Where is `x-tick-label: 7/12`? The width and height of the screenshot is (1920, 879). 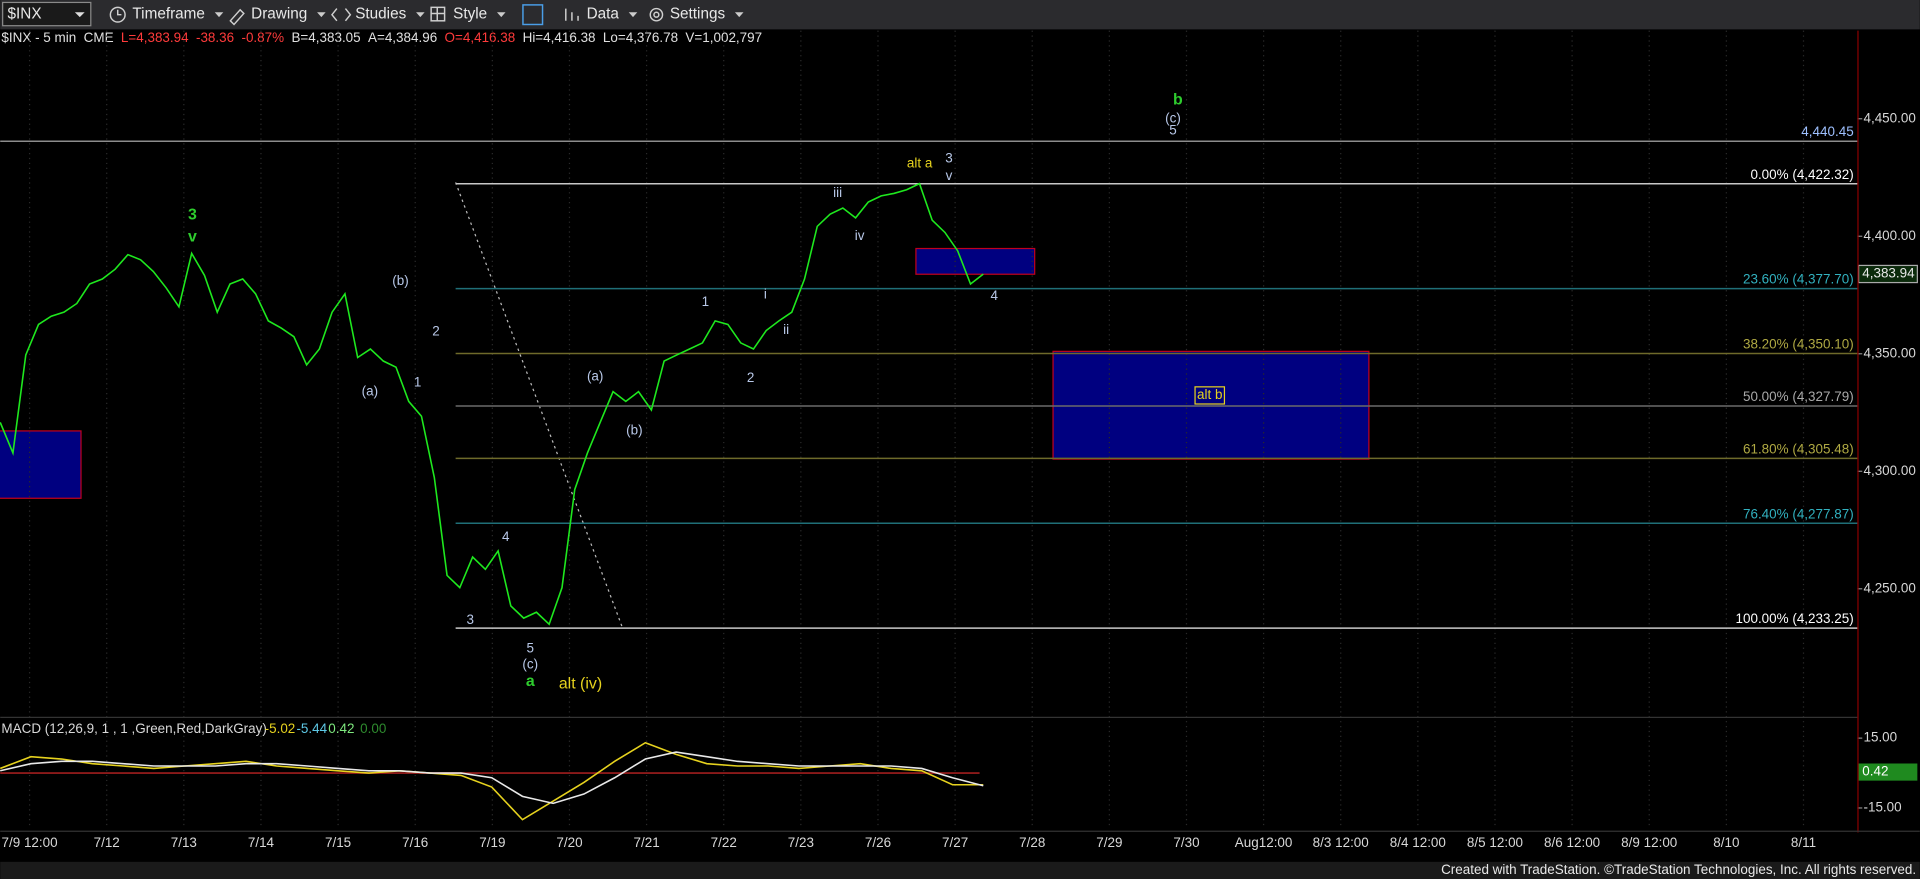 x-tick-label: 7/12 is located at coordinates (107, 842).